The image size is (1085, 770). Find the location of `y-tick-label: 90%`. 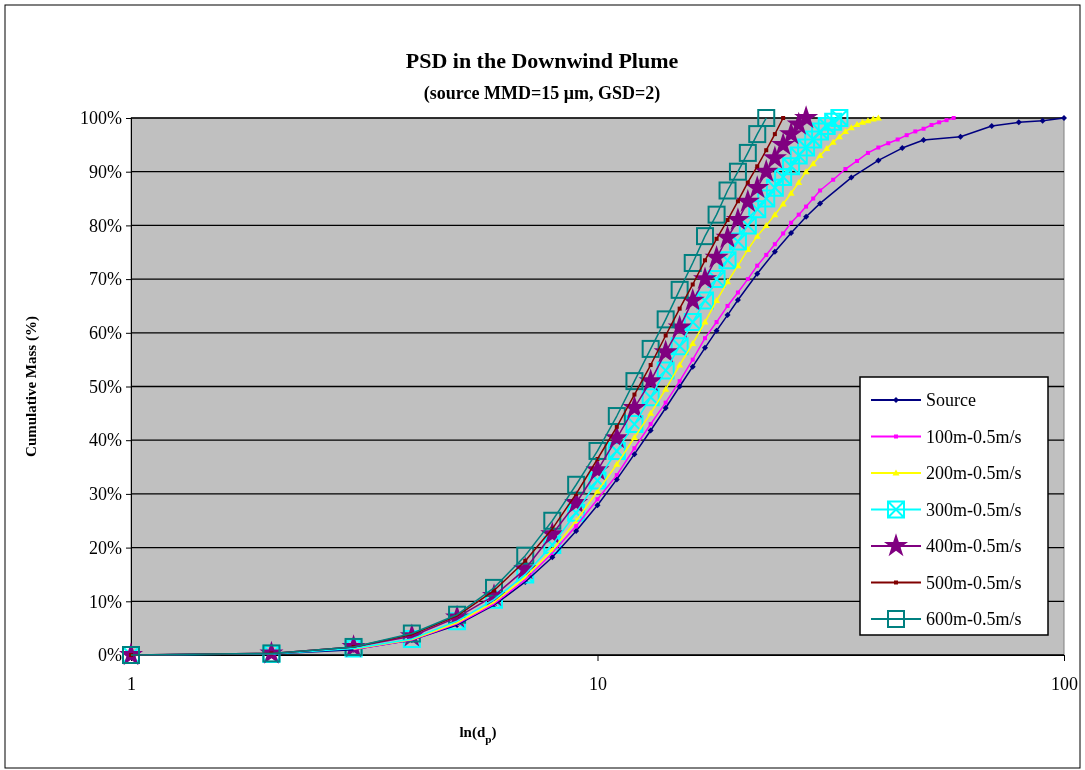

y-tick-label: 90% is located at coordinates (105, 171).